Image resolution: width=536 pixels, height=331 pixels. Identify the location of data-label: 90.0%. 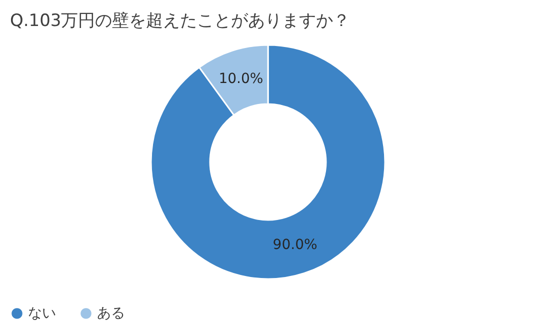
(295, 245).